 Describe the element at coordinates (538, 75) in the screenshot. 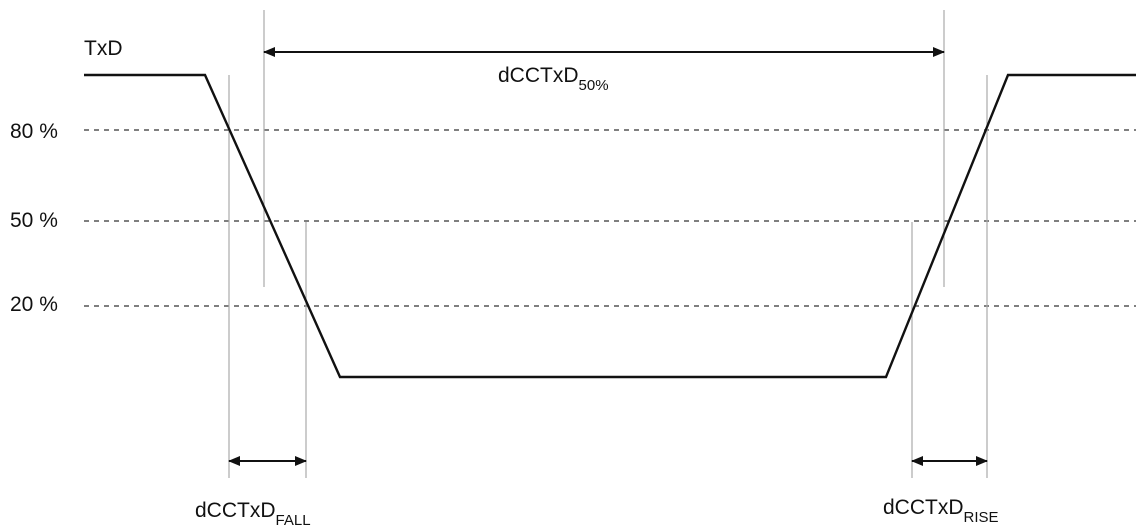

I see `period-label-base: dCCTxD` at that location.